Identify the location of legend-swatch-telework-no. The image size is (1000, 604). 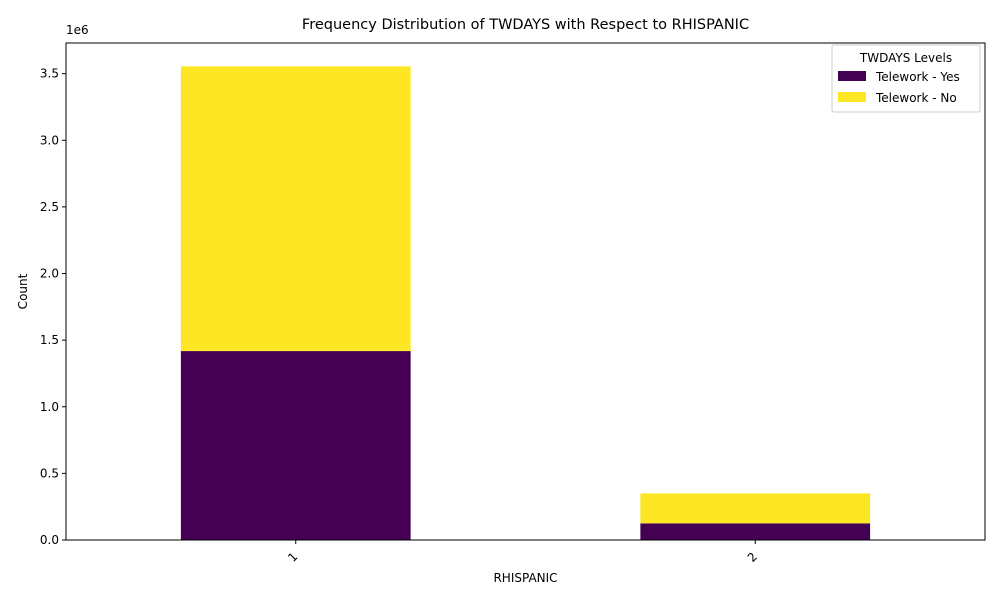
(852, 97).